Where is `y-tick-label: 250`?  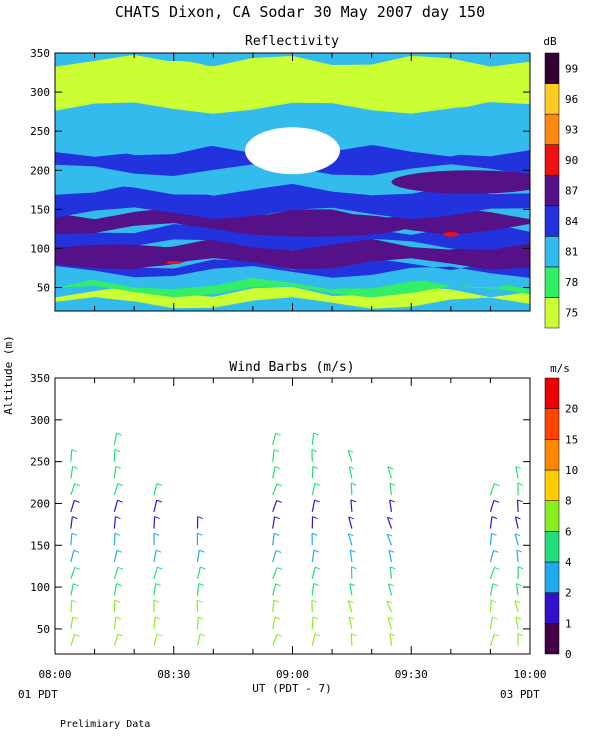 y-tick-label: 250 is located at coordinates (40, 131).